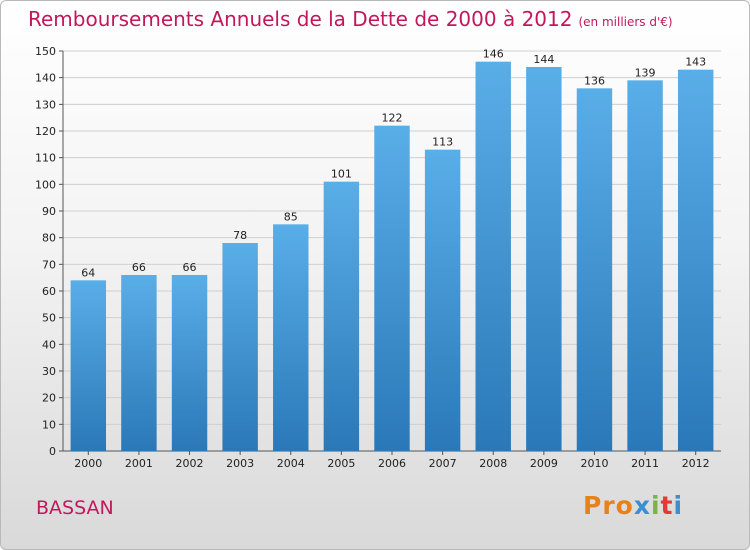 Image resolution: width=750 pixels, height=550 pixels. What do you see at coordinates (594, 80) in the screenshot?
I see `bar-value-label: 136` at bounding box center [594, 80].